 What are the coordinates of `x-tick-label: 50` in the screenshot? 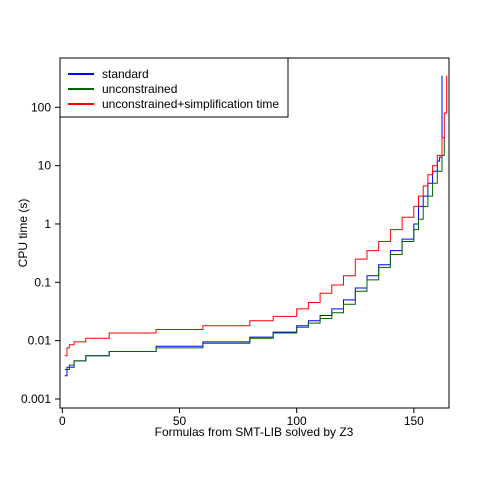 It's located at (180, 421).